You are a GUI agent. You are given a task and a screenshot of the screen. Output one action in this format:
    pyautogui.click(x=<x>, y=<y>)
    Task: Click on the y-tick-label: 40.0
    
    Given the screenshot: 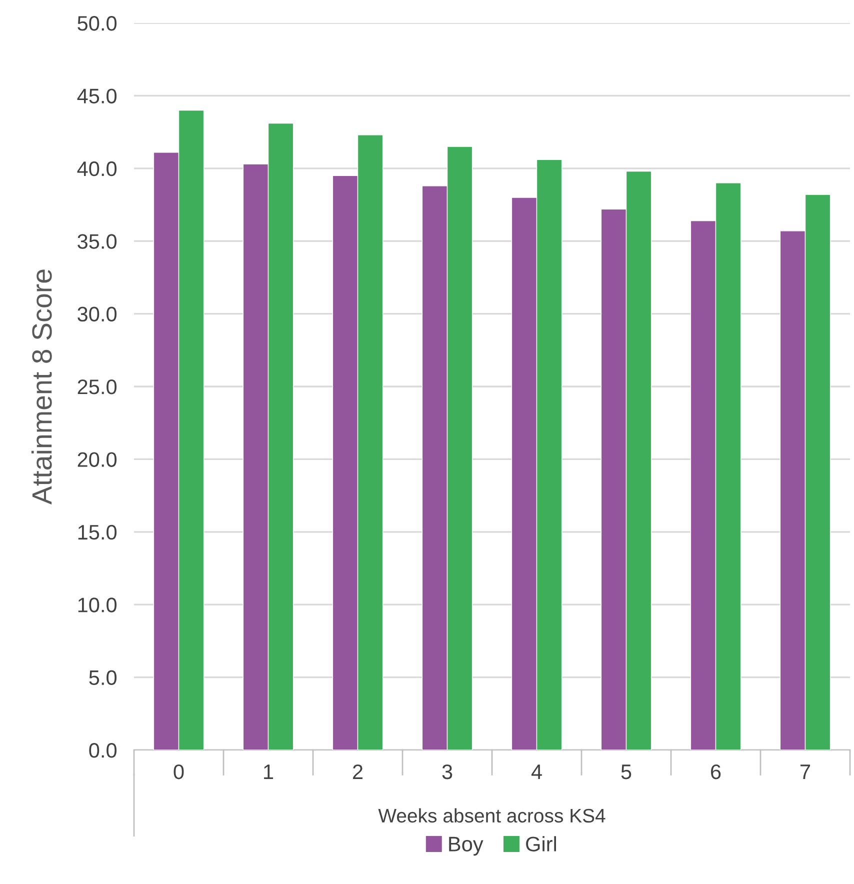 What is the action you would take?
    pyautogui.click(x=97, y=168)
    